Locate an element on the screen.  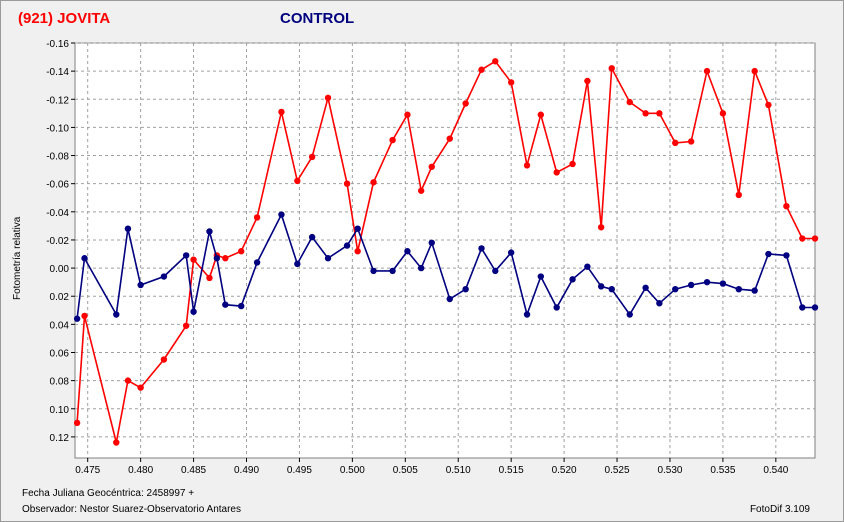
x-tick-label: 0.475 is located at coordinates (87, 470).